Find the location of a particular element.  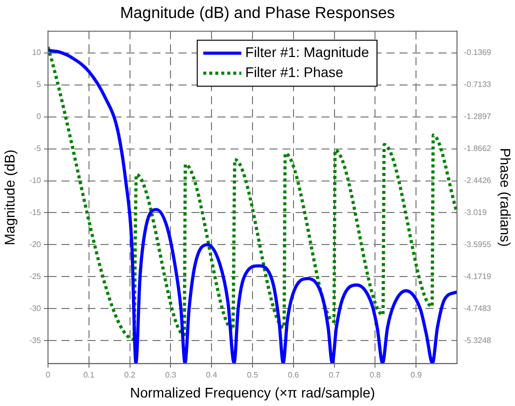

legend-label: Filter #1: Phase is located at coordinates (294, 72).